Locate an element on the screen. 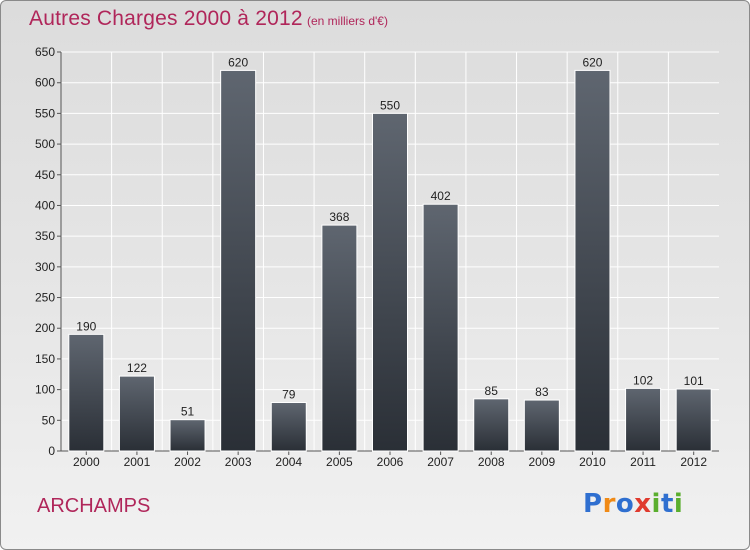 The width and height of the screenshot is (750, 550). y-tick-label: 50 is located at coordinates (49, 420).